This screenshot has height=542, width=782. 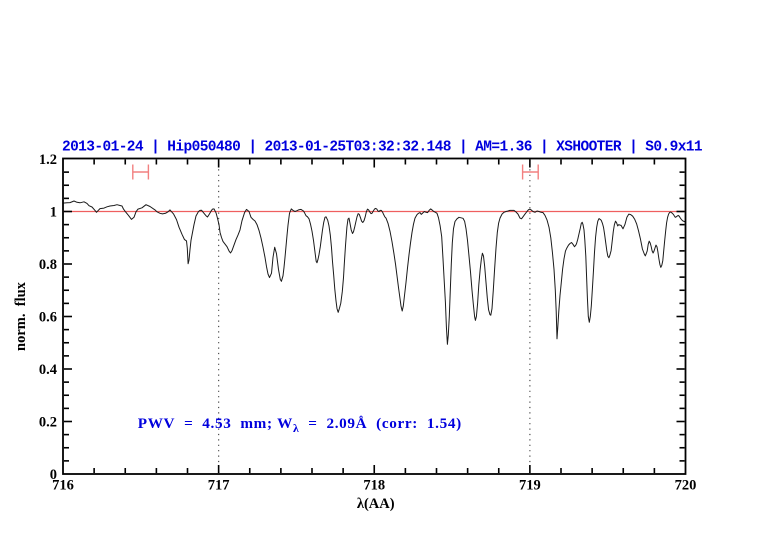 I want to click on svg-text: λ(AA), so click(x=376, y=504).